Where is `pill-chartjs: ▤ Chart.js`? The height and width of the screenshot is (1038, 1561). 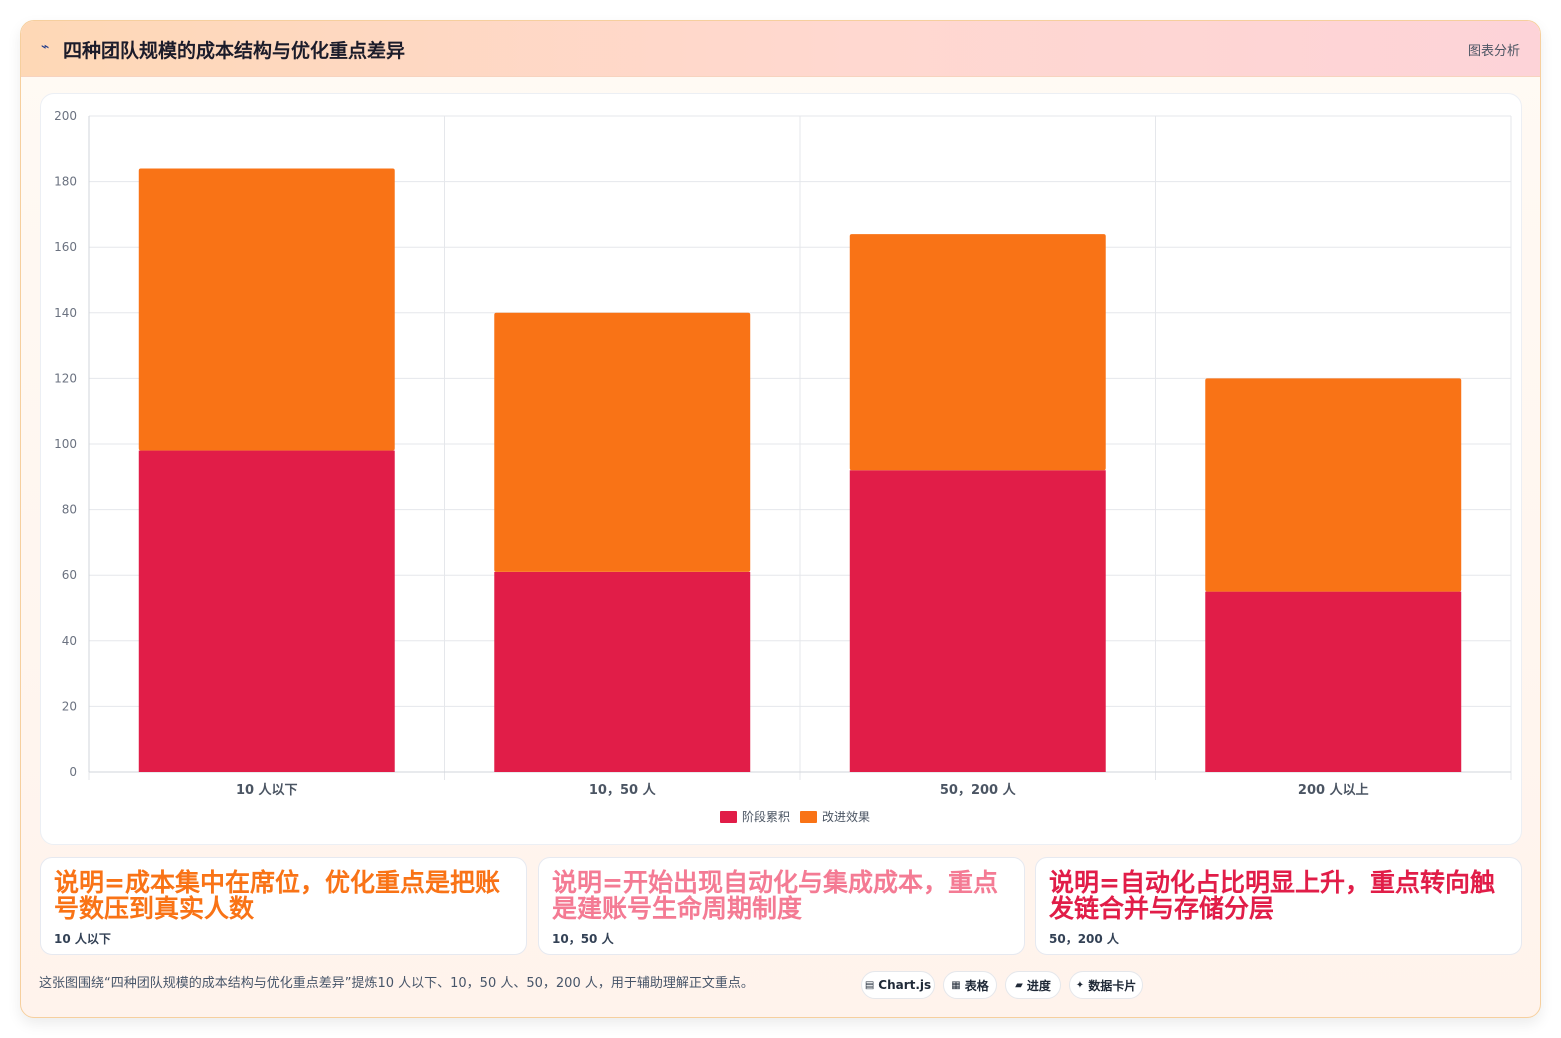 pill-chartjs: ▤ Chart.js is located at coordinates (898, 985).